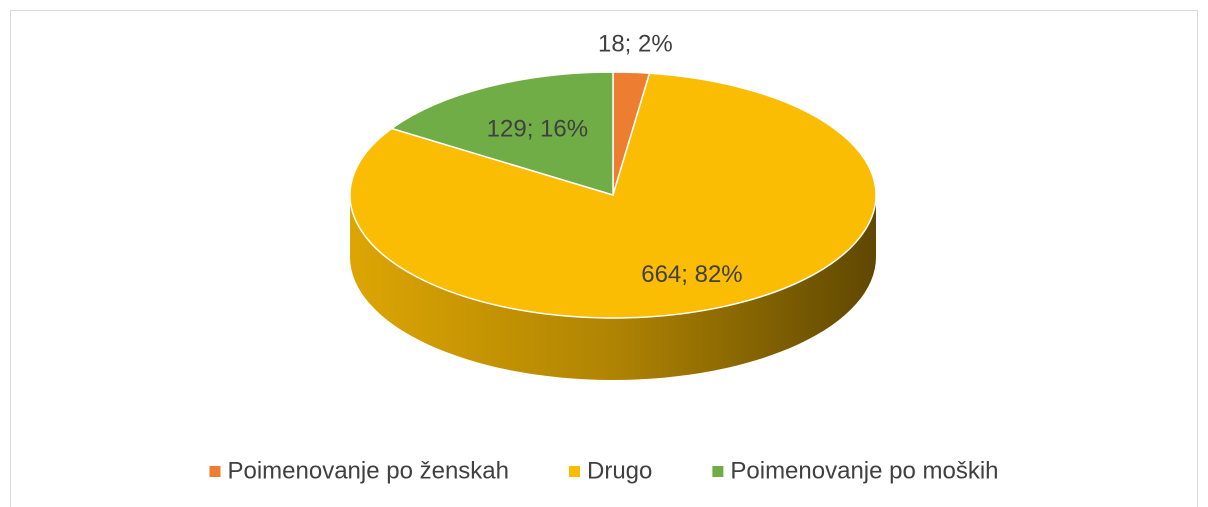 This screenshot has width=1208, height=507. I want to click on data-label: 18; 2%, so click(635, 44).